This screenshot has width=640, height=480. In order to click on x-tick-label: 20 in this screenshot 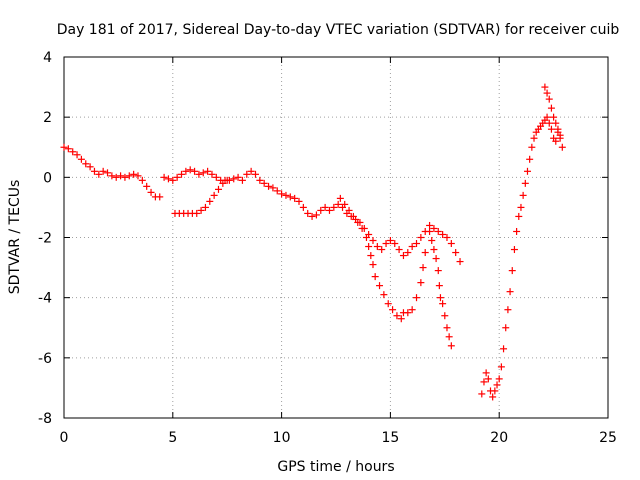, I will do `click(499, 438)`.